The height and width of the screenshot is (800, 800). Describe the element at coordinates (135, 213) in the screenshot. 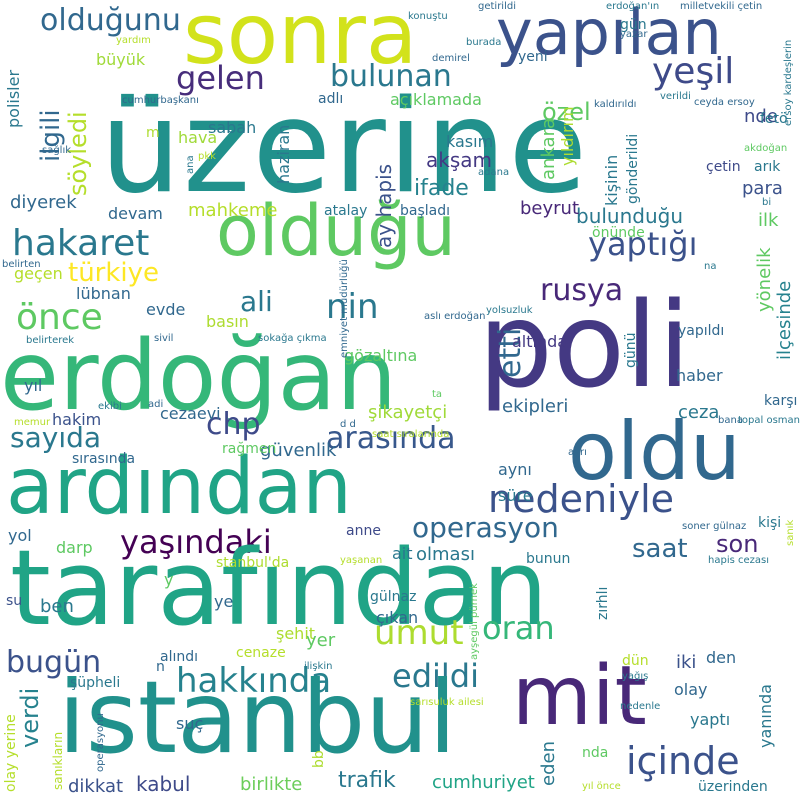

I see `word: devam` at that location.